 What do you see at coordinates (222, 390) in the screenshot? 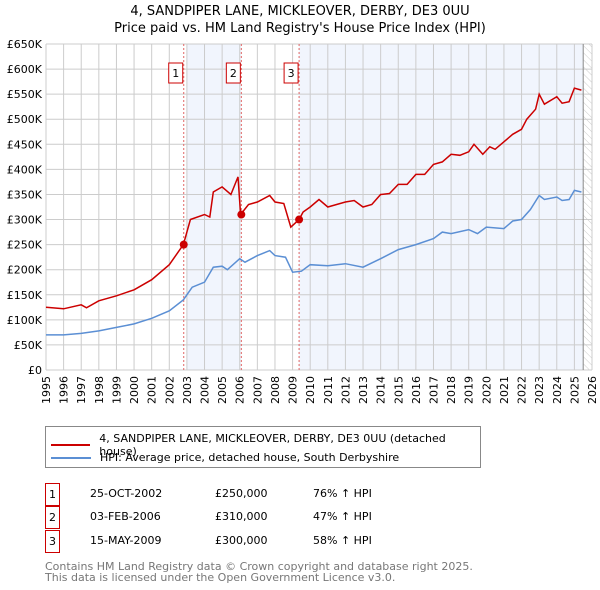
I see `x-tick-label: 2005` at bounding box center [222, 390].